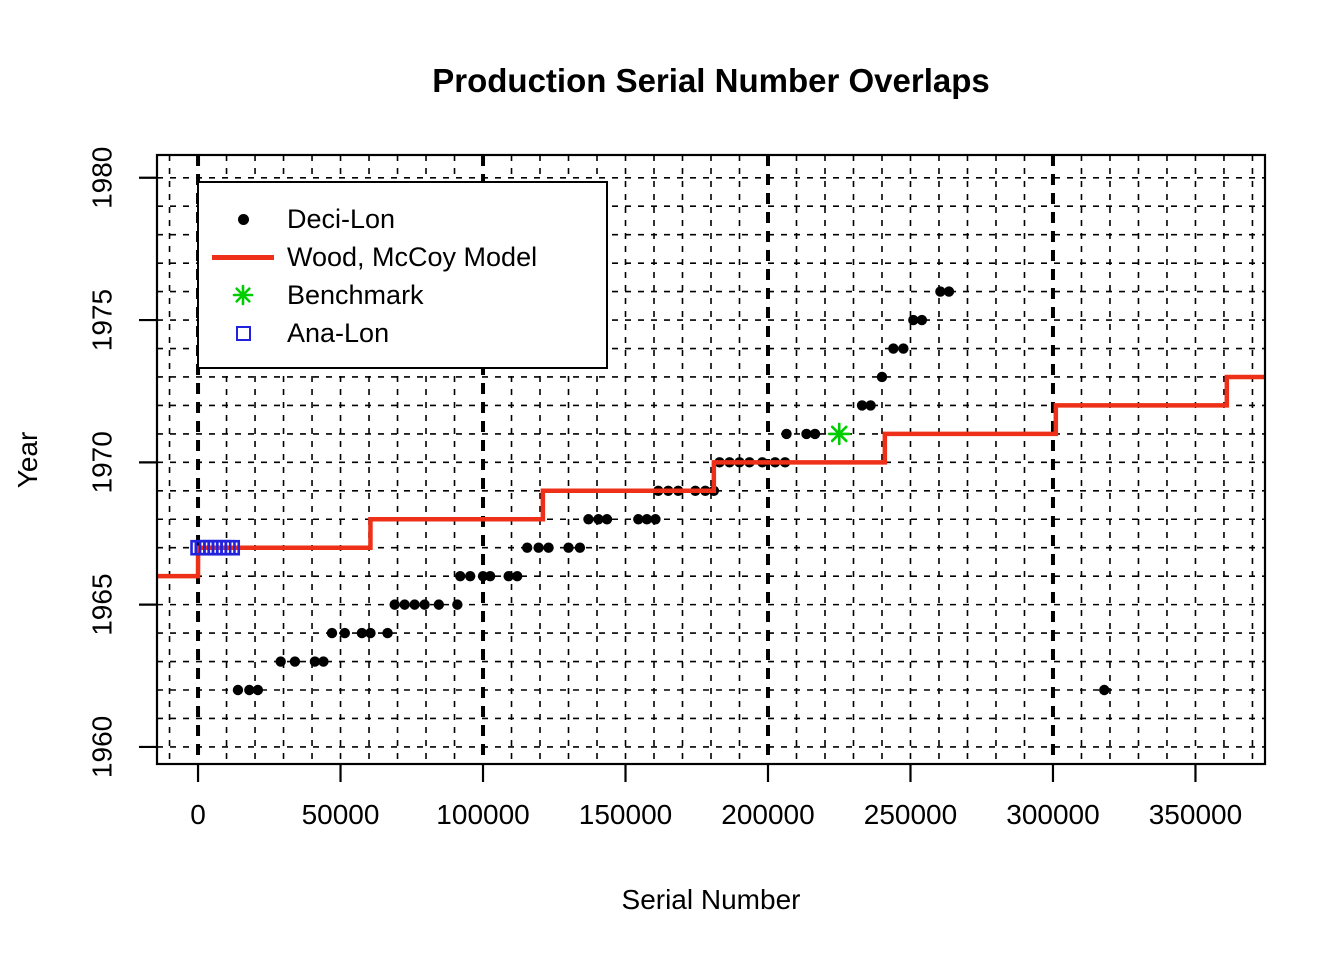 Image resolution: width=1344 pixels, height=960 pixels. I want to click on line-icon, so click(243, 257).